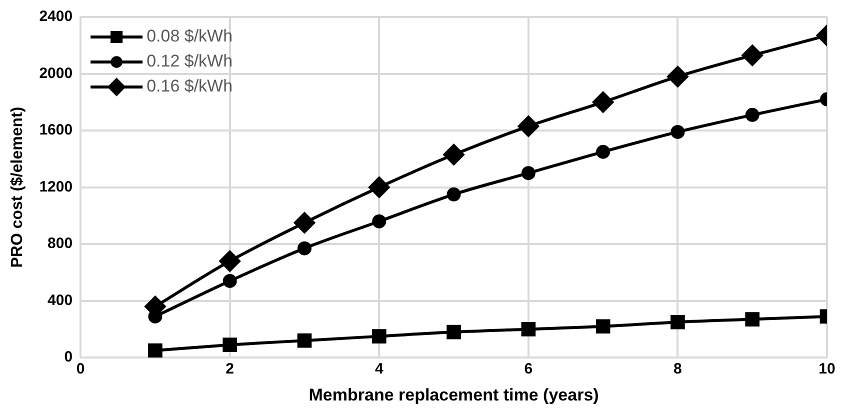  What do you see at coordinates (189, 86) in the screenshot?
I see `legend-label: 0.16 $/kWh` at bounding box center [189, 86].